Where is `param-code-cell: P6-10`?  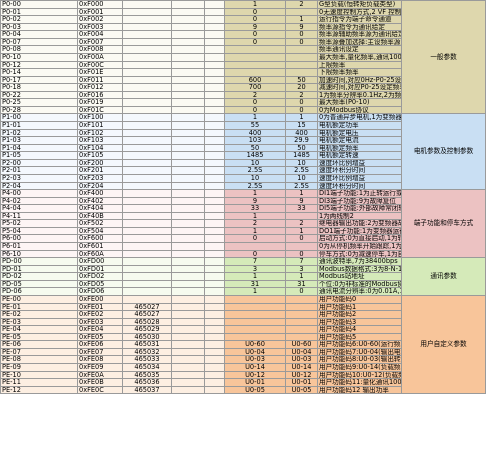 param-code-cell: P6-10 is located at coordinates (39, 254).